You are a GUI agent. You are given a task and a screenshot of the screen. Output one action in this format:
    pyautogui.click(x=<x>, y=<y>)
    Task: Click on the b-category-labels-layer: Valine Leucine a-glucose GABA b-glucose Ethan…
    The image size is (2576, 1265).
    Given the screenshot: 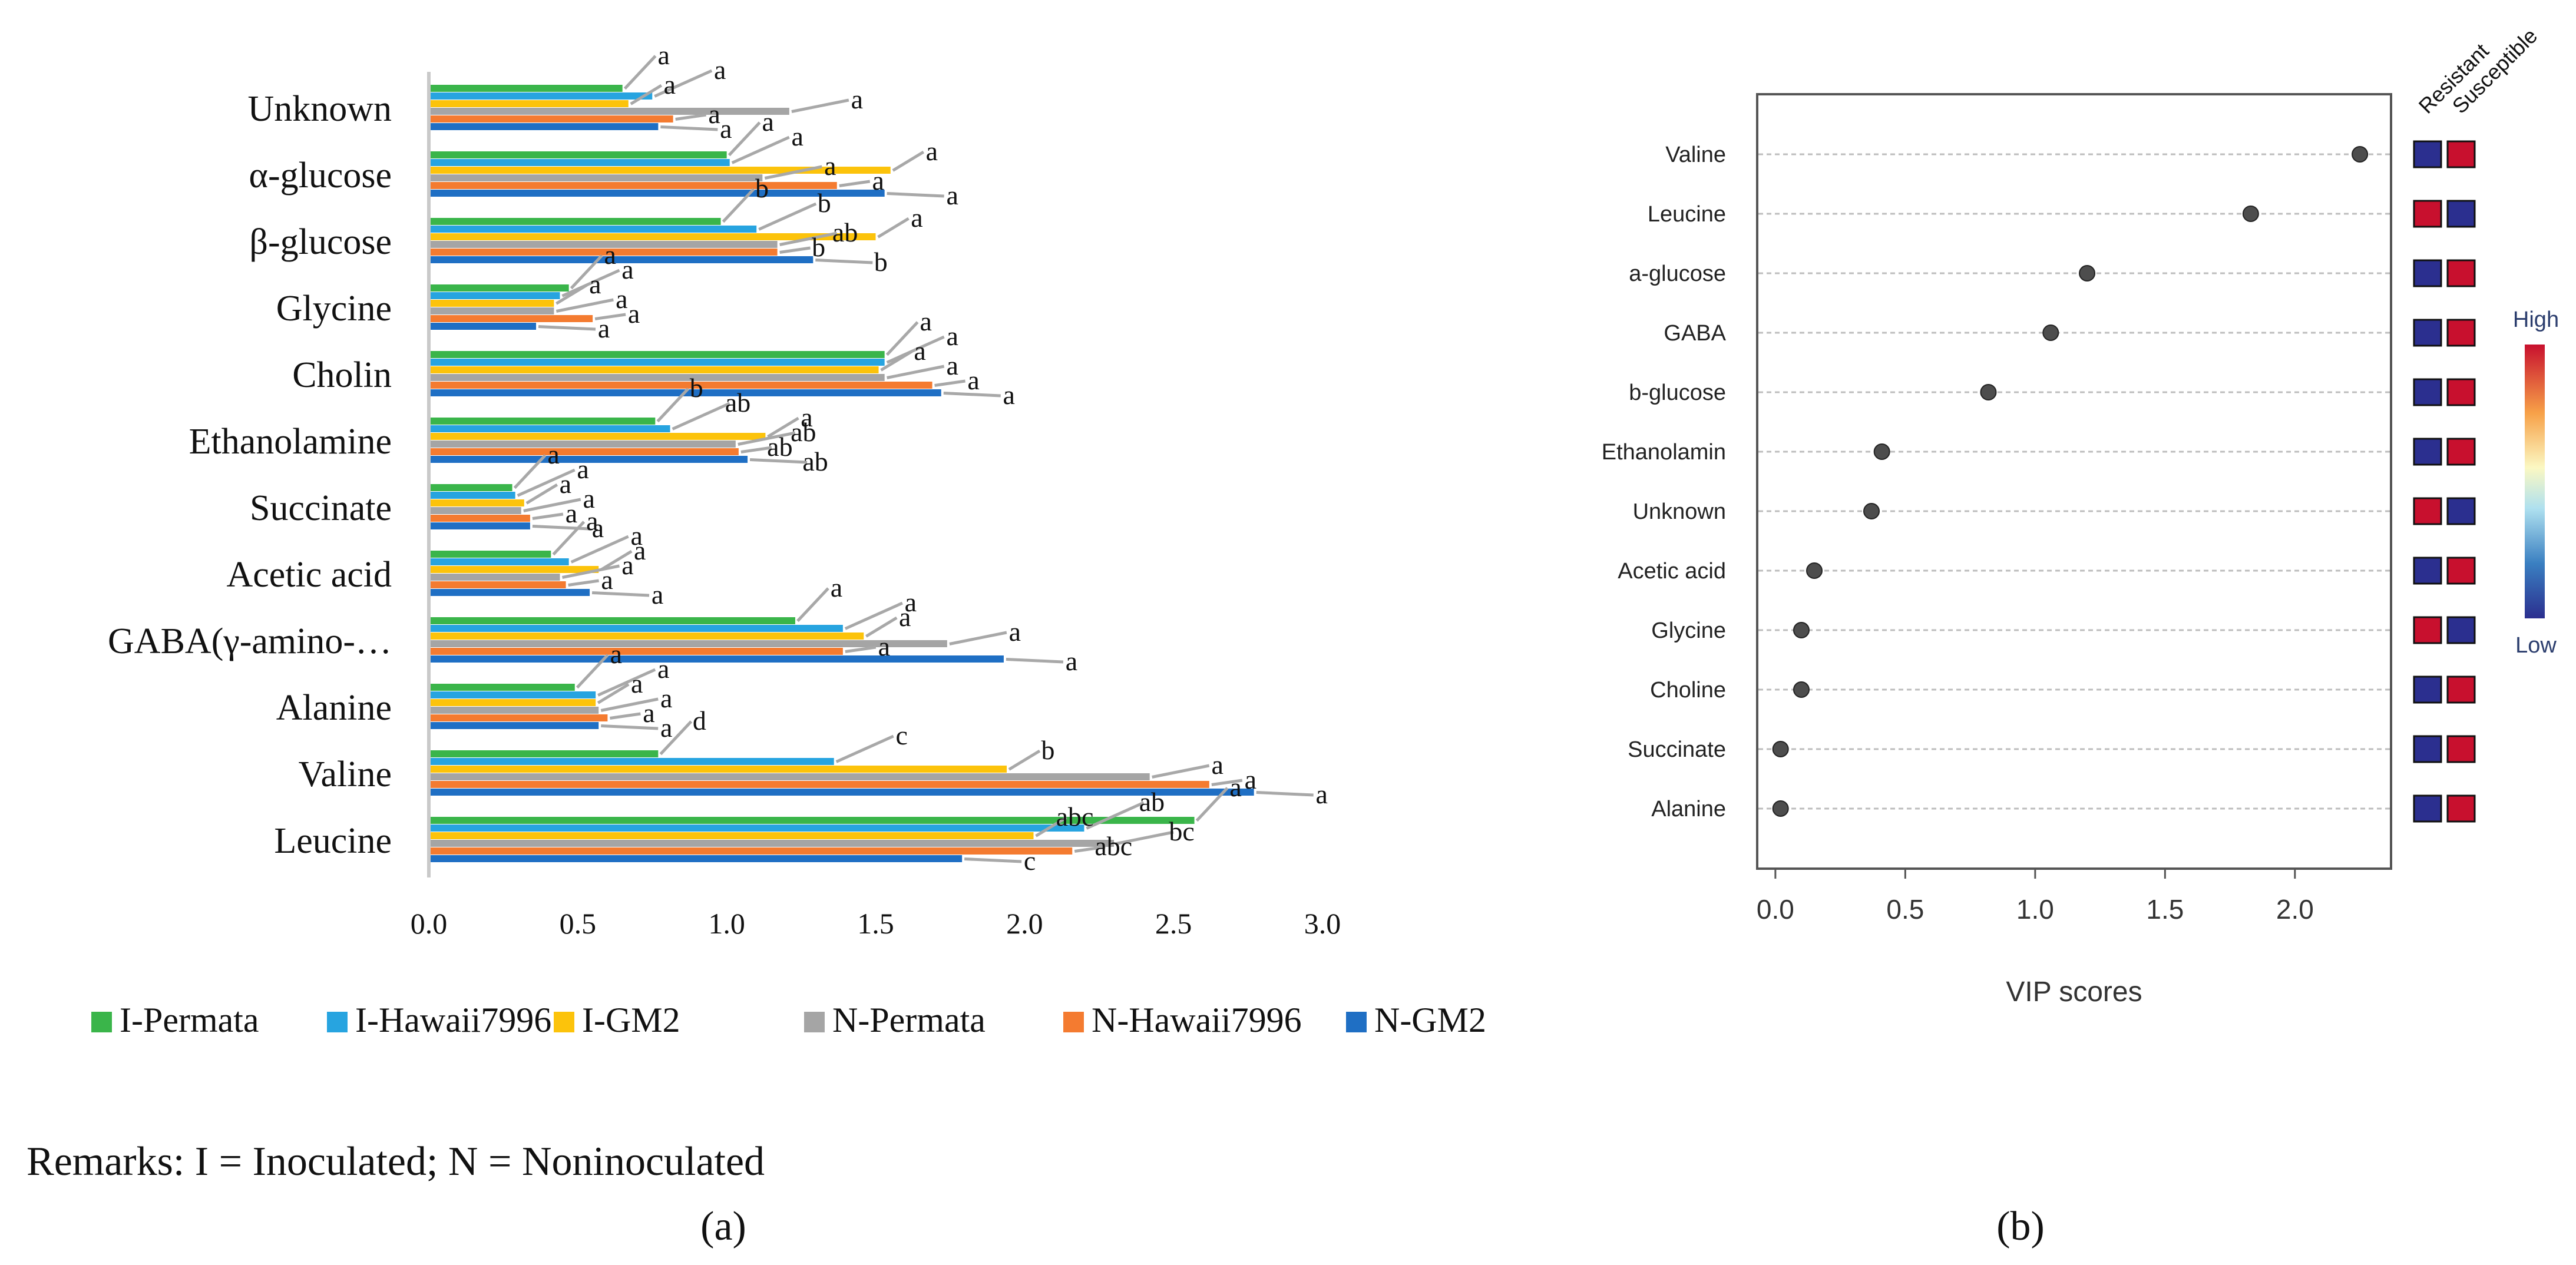 What is the action you would take?
    pyautogui.click(x=1664, y=482)
    